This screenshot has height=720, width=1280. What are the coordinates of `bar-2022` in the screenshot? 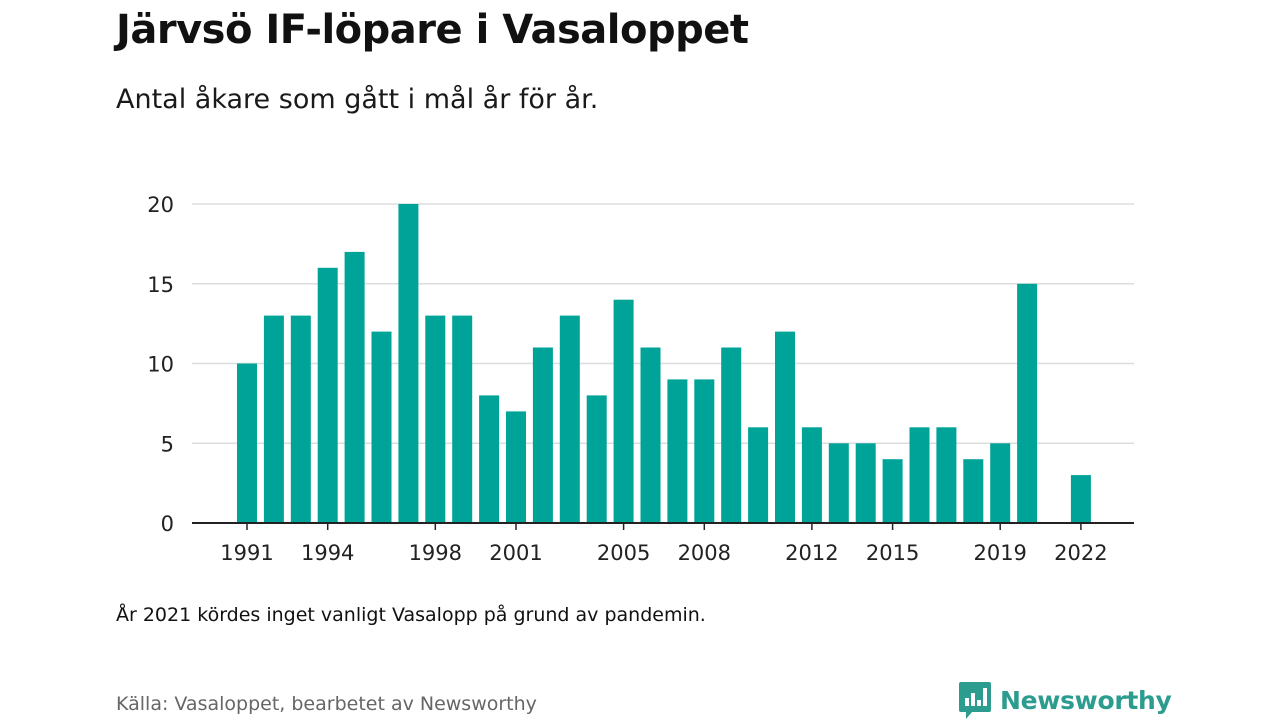 It's located at (1080, 499).